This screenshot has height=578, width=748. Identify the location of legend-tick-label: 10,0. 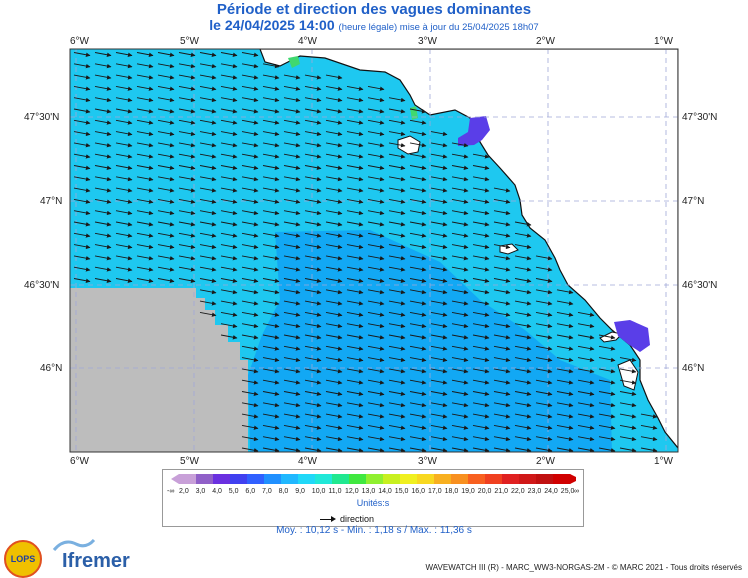
(318, 491).